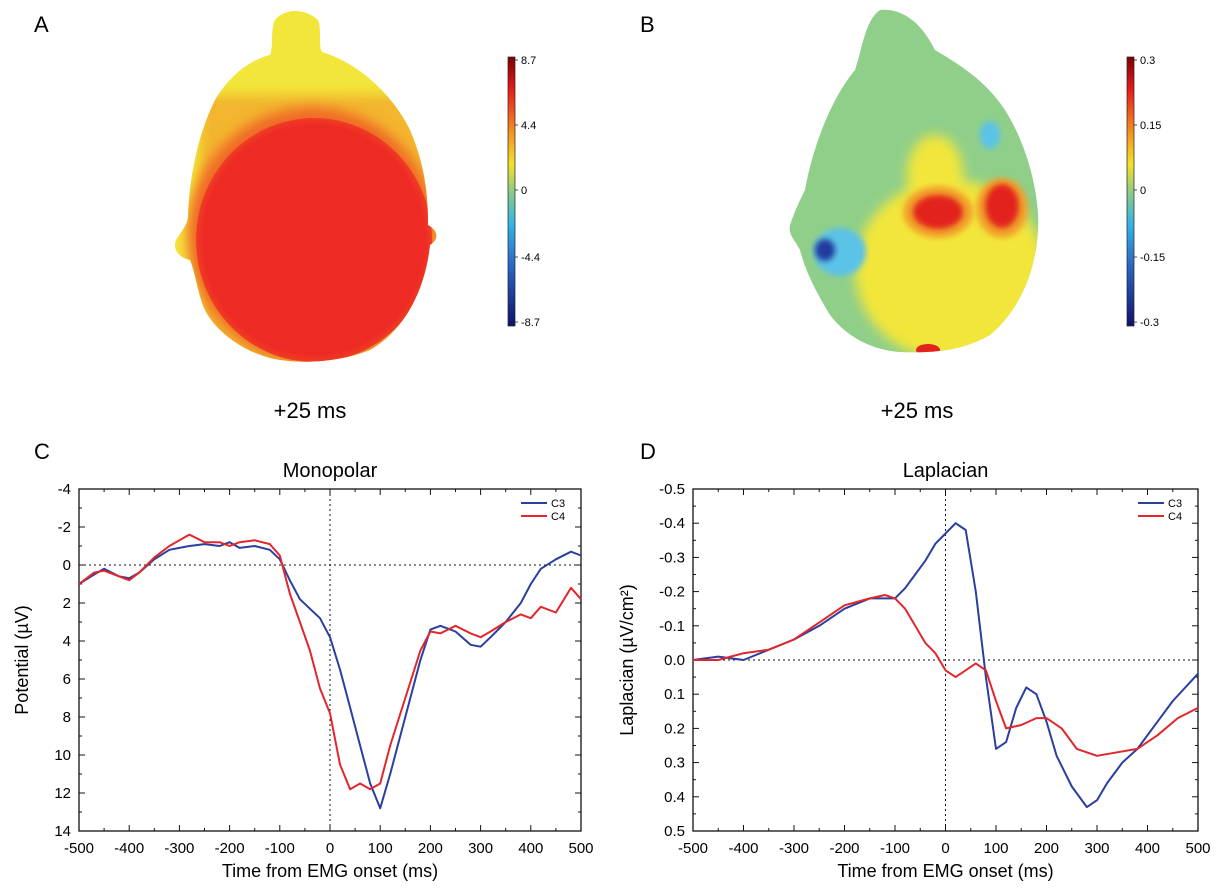 Image resolution: width=1220 pixels, height=888 pixels. I want to click on time-label-b: +25 ms, so click(917, 410).